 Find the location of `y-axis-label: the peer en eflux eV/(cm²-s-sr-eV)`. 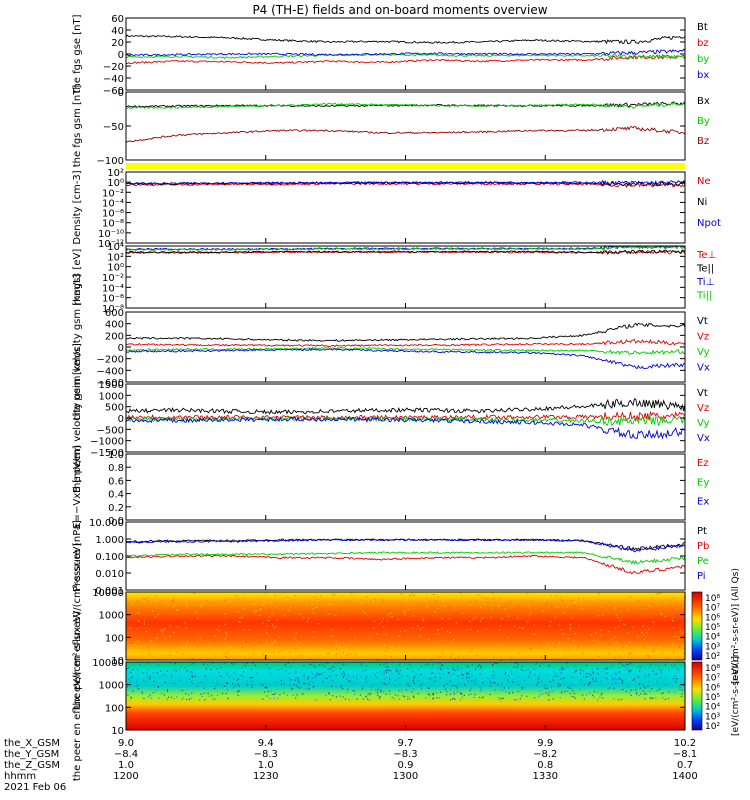

y-axis-label: the peer en eflux eV/(cm²-s-sr-eV) is located at coordinates (77, 696).